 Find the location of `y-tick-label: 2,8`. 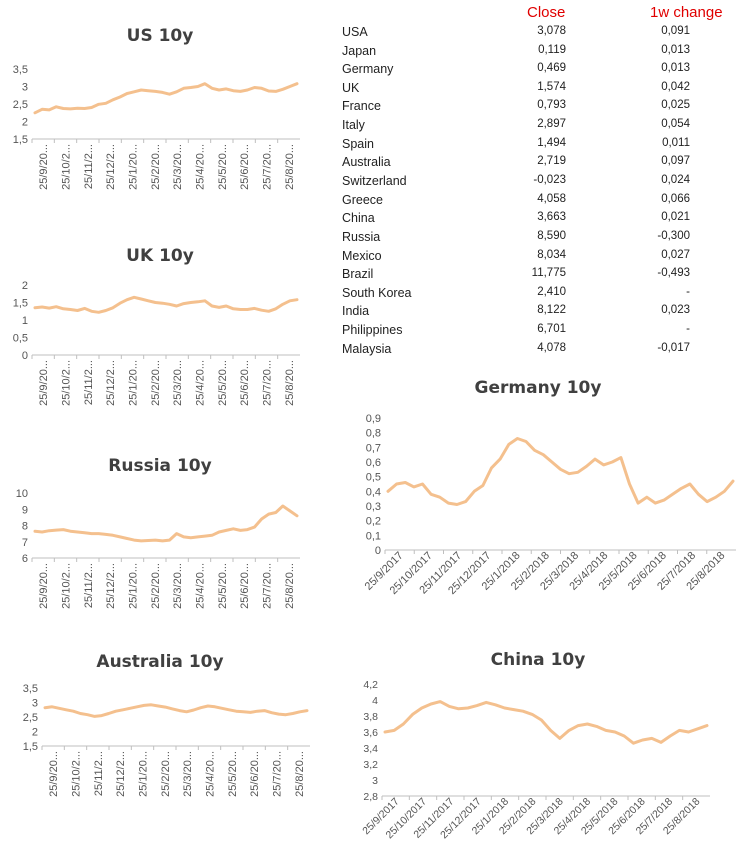

y-tick-label: 2,8 is located at coordinates (370, 797).